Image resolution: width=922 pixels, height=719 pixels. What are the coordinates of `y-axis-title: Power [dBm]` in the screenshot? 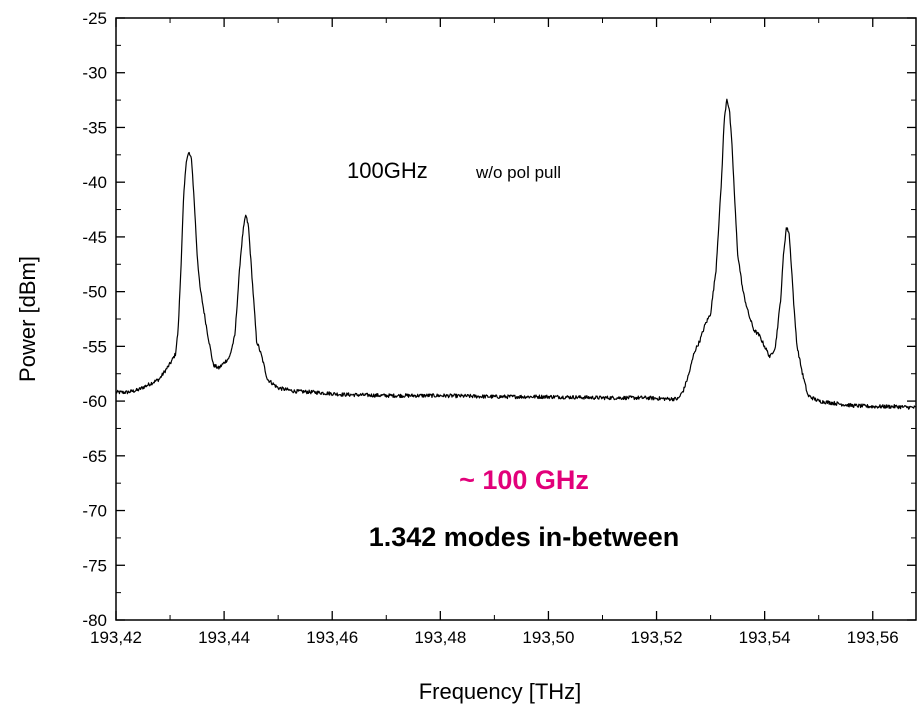 It's located at (27, 319).